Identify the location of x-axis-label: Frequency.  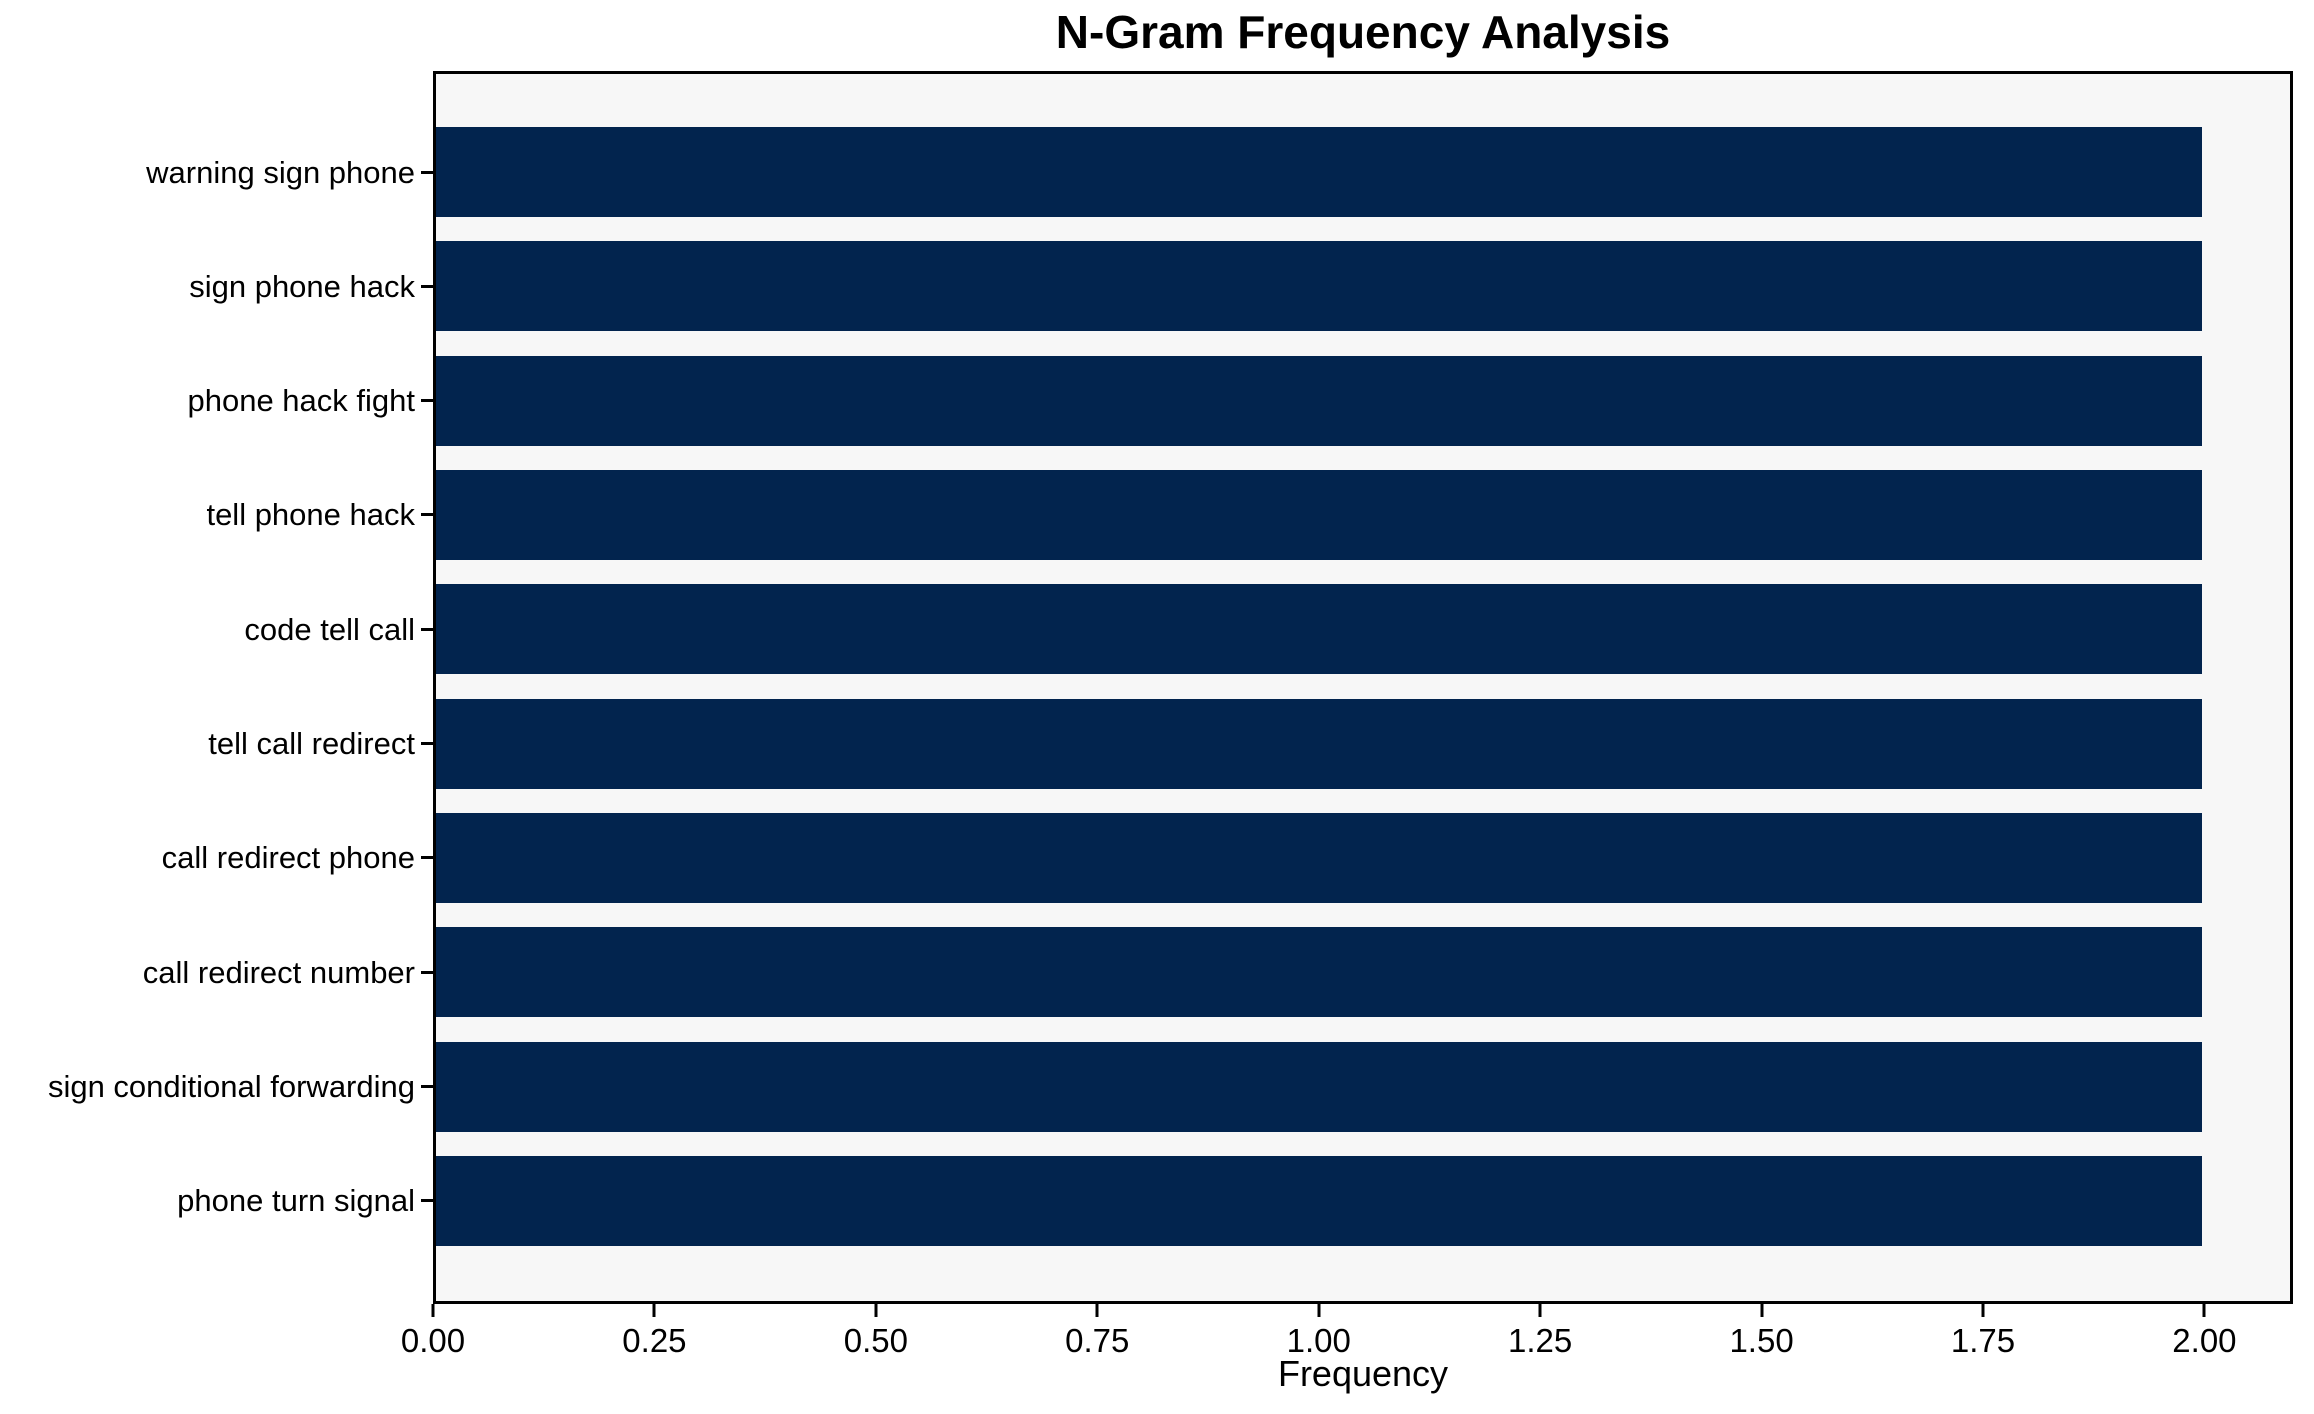
(1363, 1373).